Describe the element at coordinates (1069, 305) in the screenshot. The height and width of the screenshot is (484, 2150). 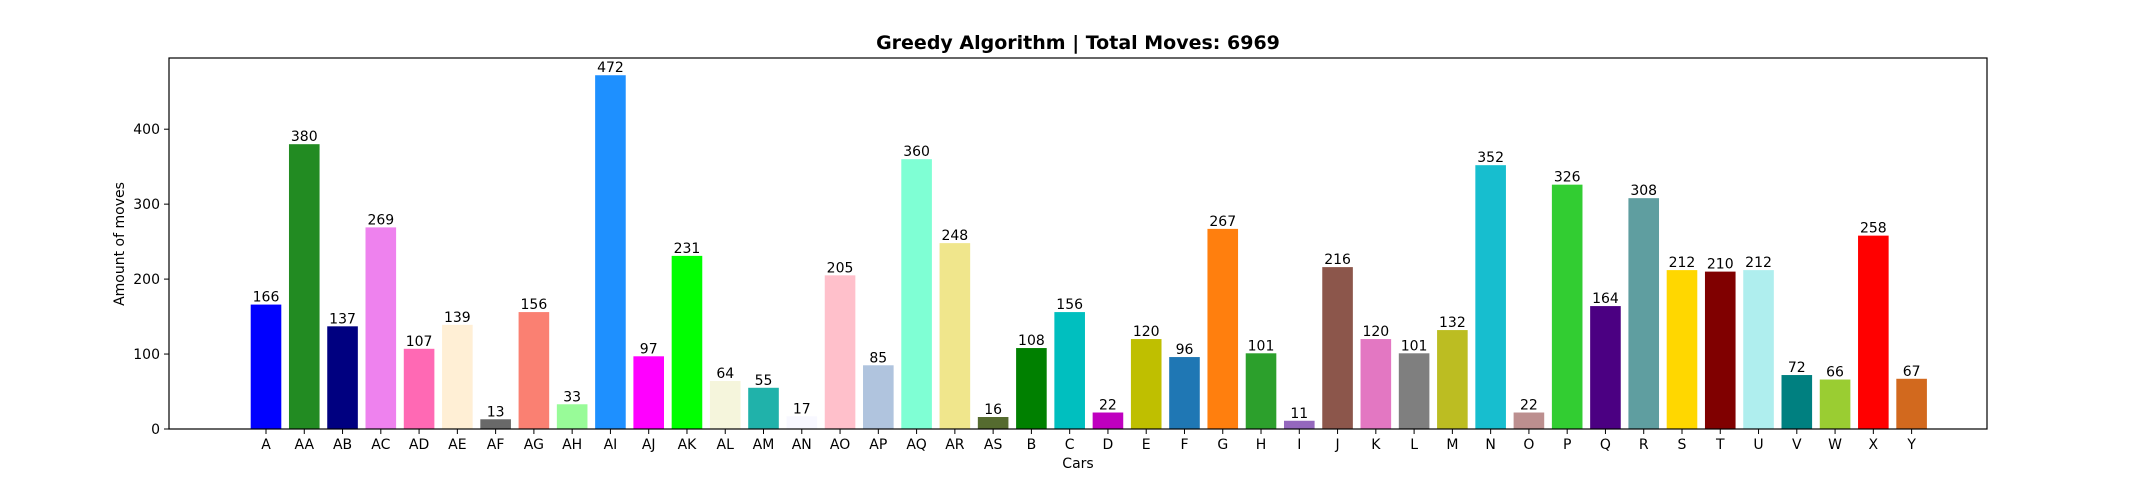
I see `bar-value-label-C: 156` at that location.